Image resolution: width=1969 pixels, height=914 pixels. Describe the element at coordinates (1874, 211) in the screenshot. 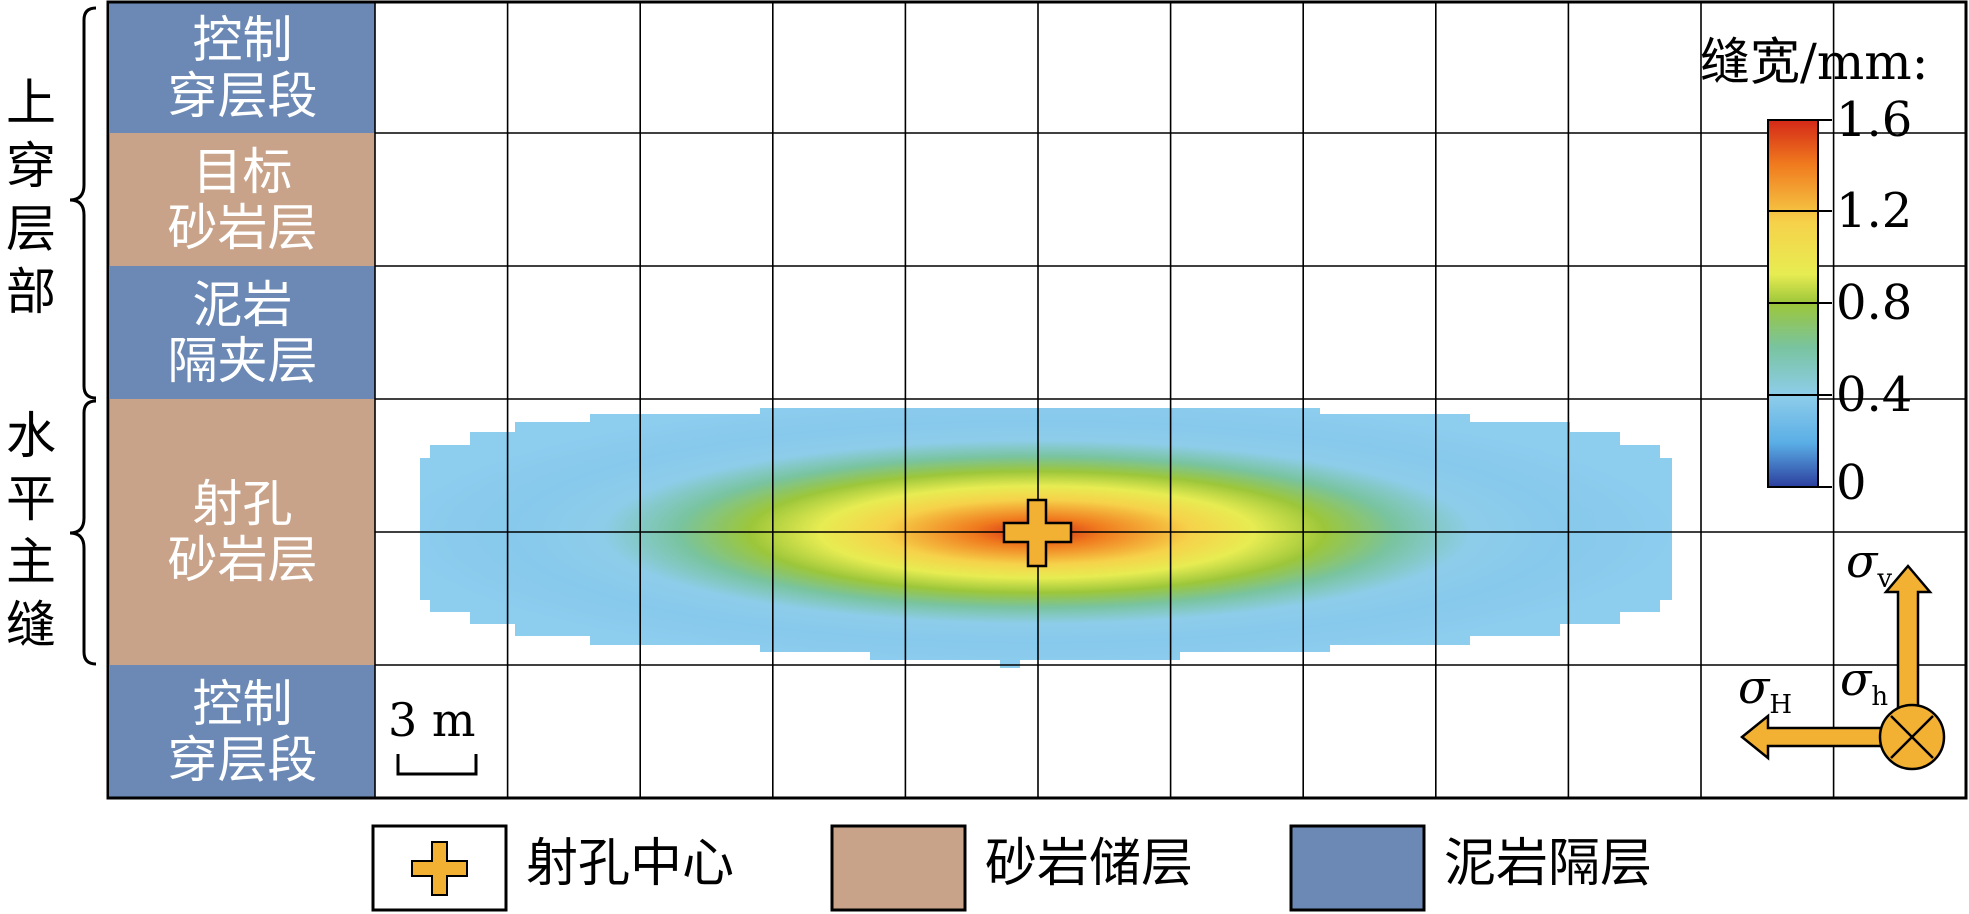

I see `colorbar-tick-label: 1.2` at that location.